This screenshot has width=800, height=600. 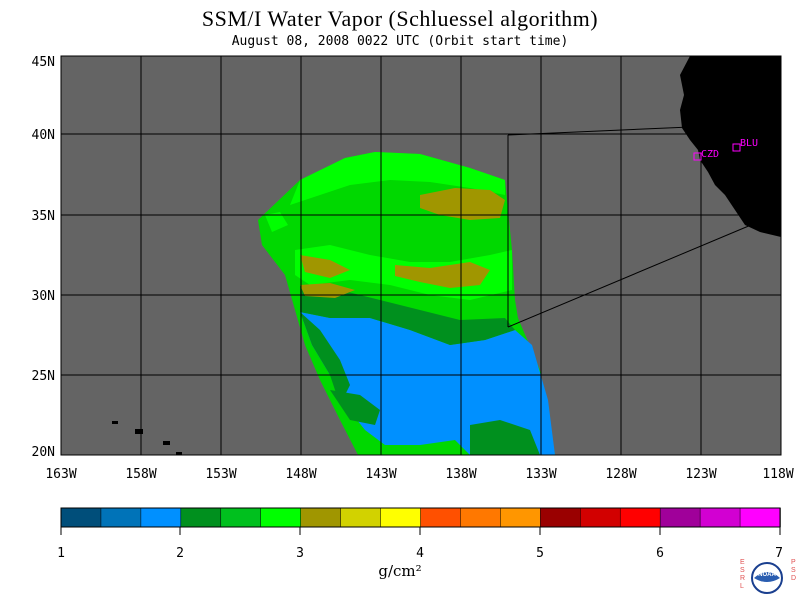 What do you see at coordinates (793, 578) in the screenshot?
I see `svg-text: D` at bounding box center [793, 578].